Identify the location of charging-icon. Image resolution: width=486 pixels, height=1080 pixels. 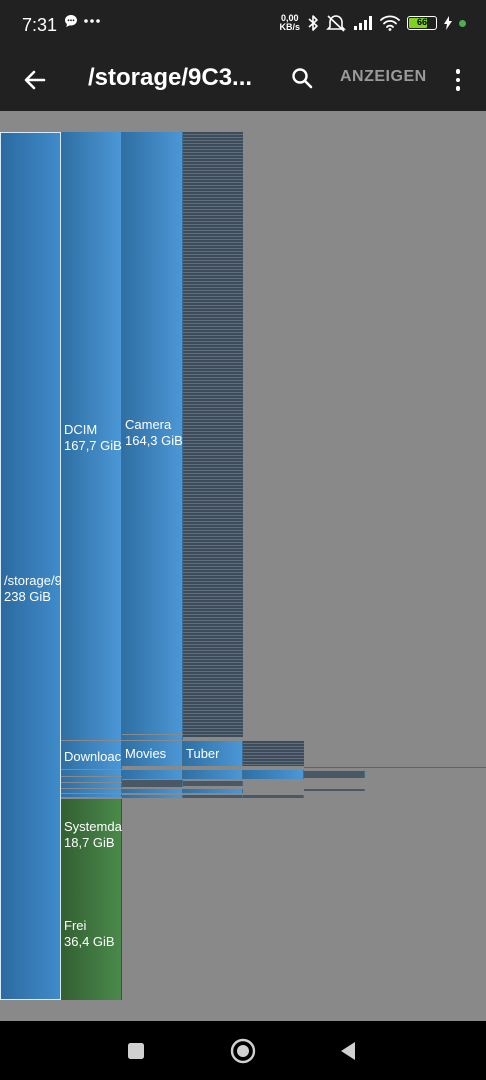
(448, 23).